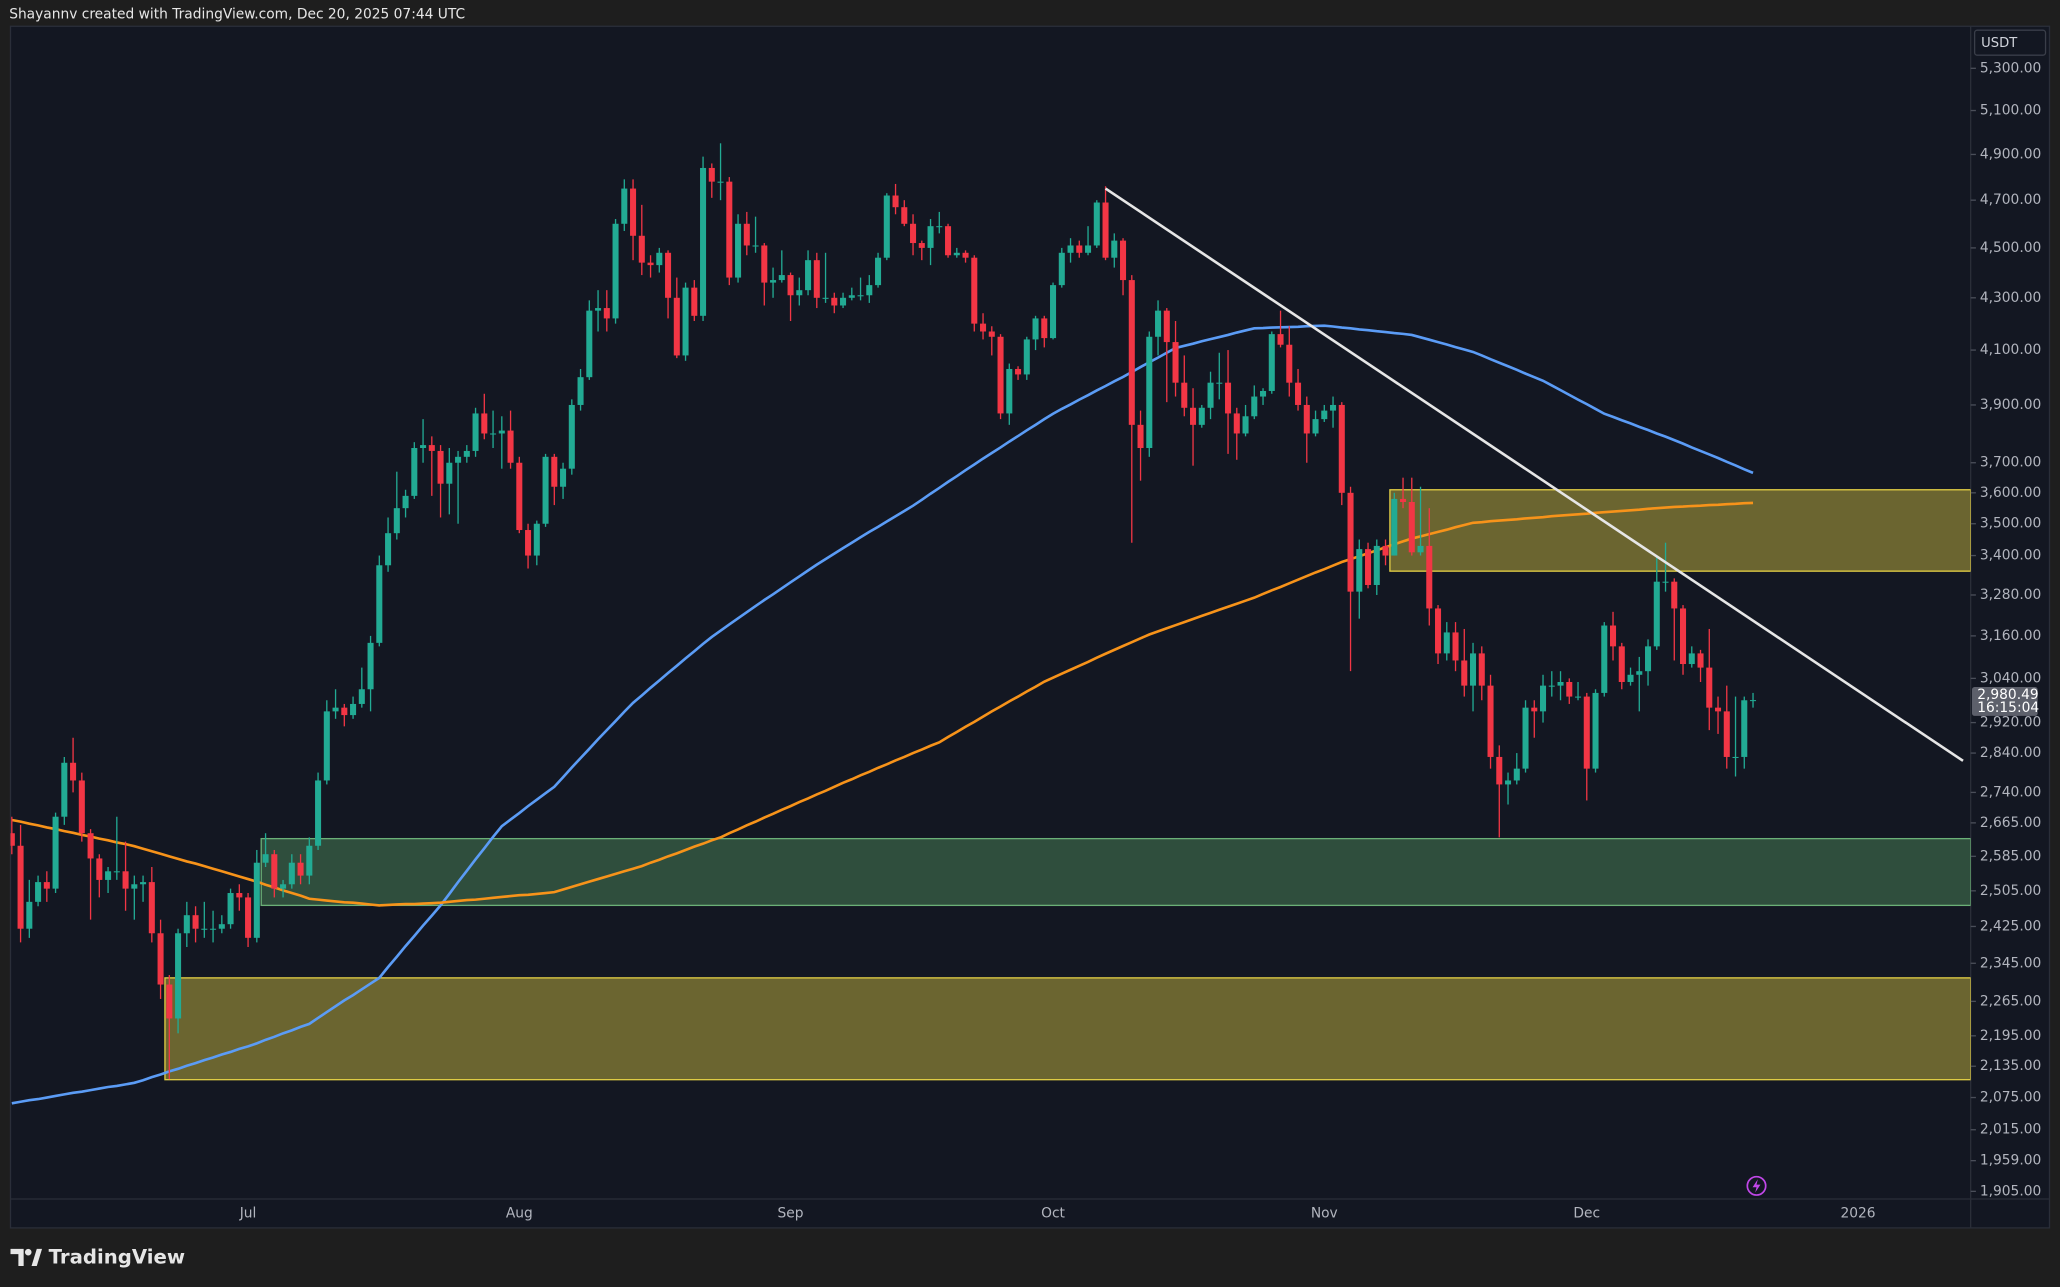  What do you see at coordinates (117, 1257) in the screenshot?
I see `brand: TradingView` at bounding box center [117, 1257].